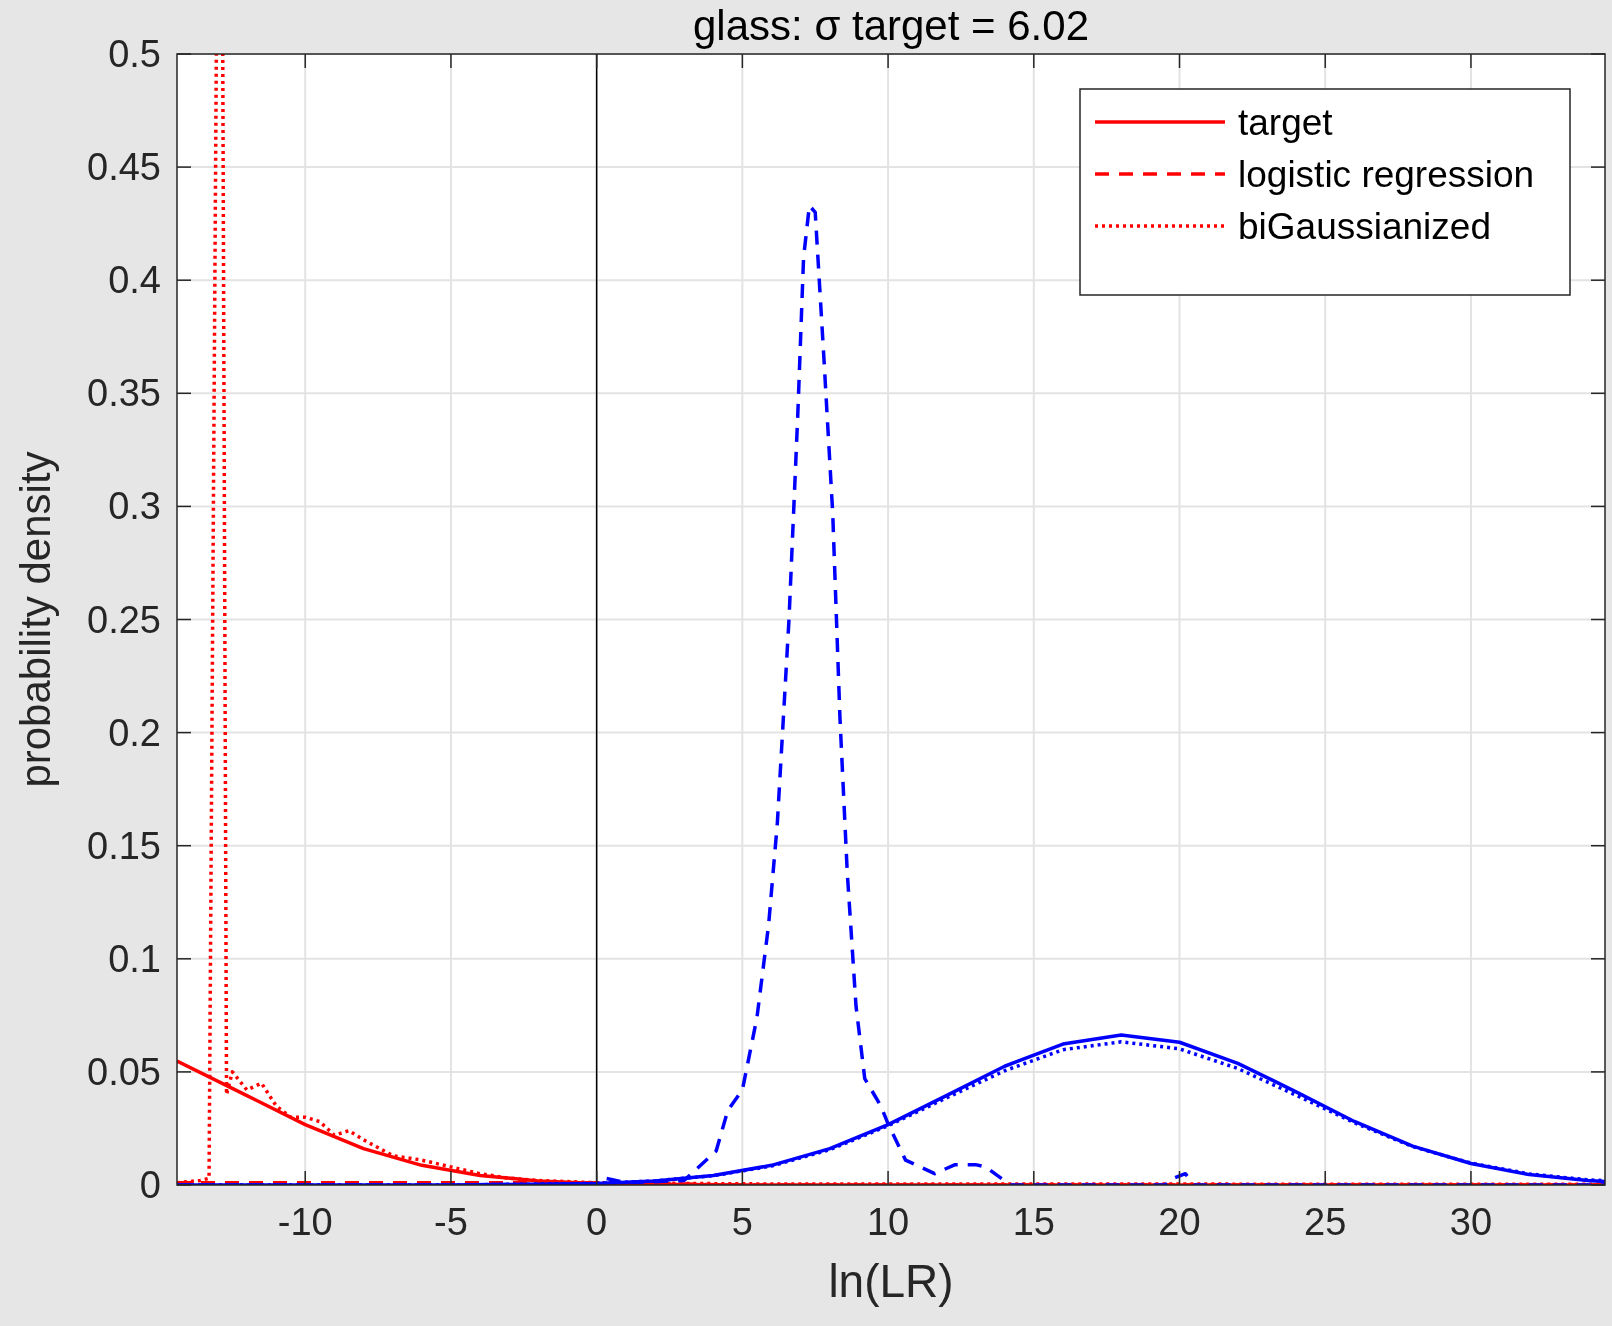 Image resolution: width=1612 pixels, height=1326 pixels. Describe the element at coordinates (305, 1222) in the screenshot. I see `x-tick-label: -10` at that location.